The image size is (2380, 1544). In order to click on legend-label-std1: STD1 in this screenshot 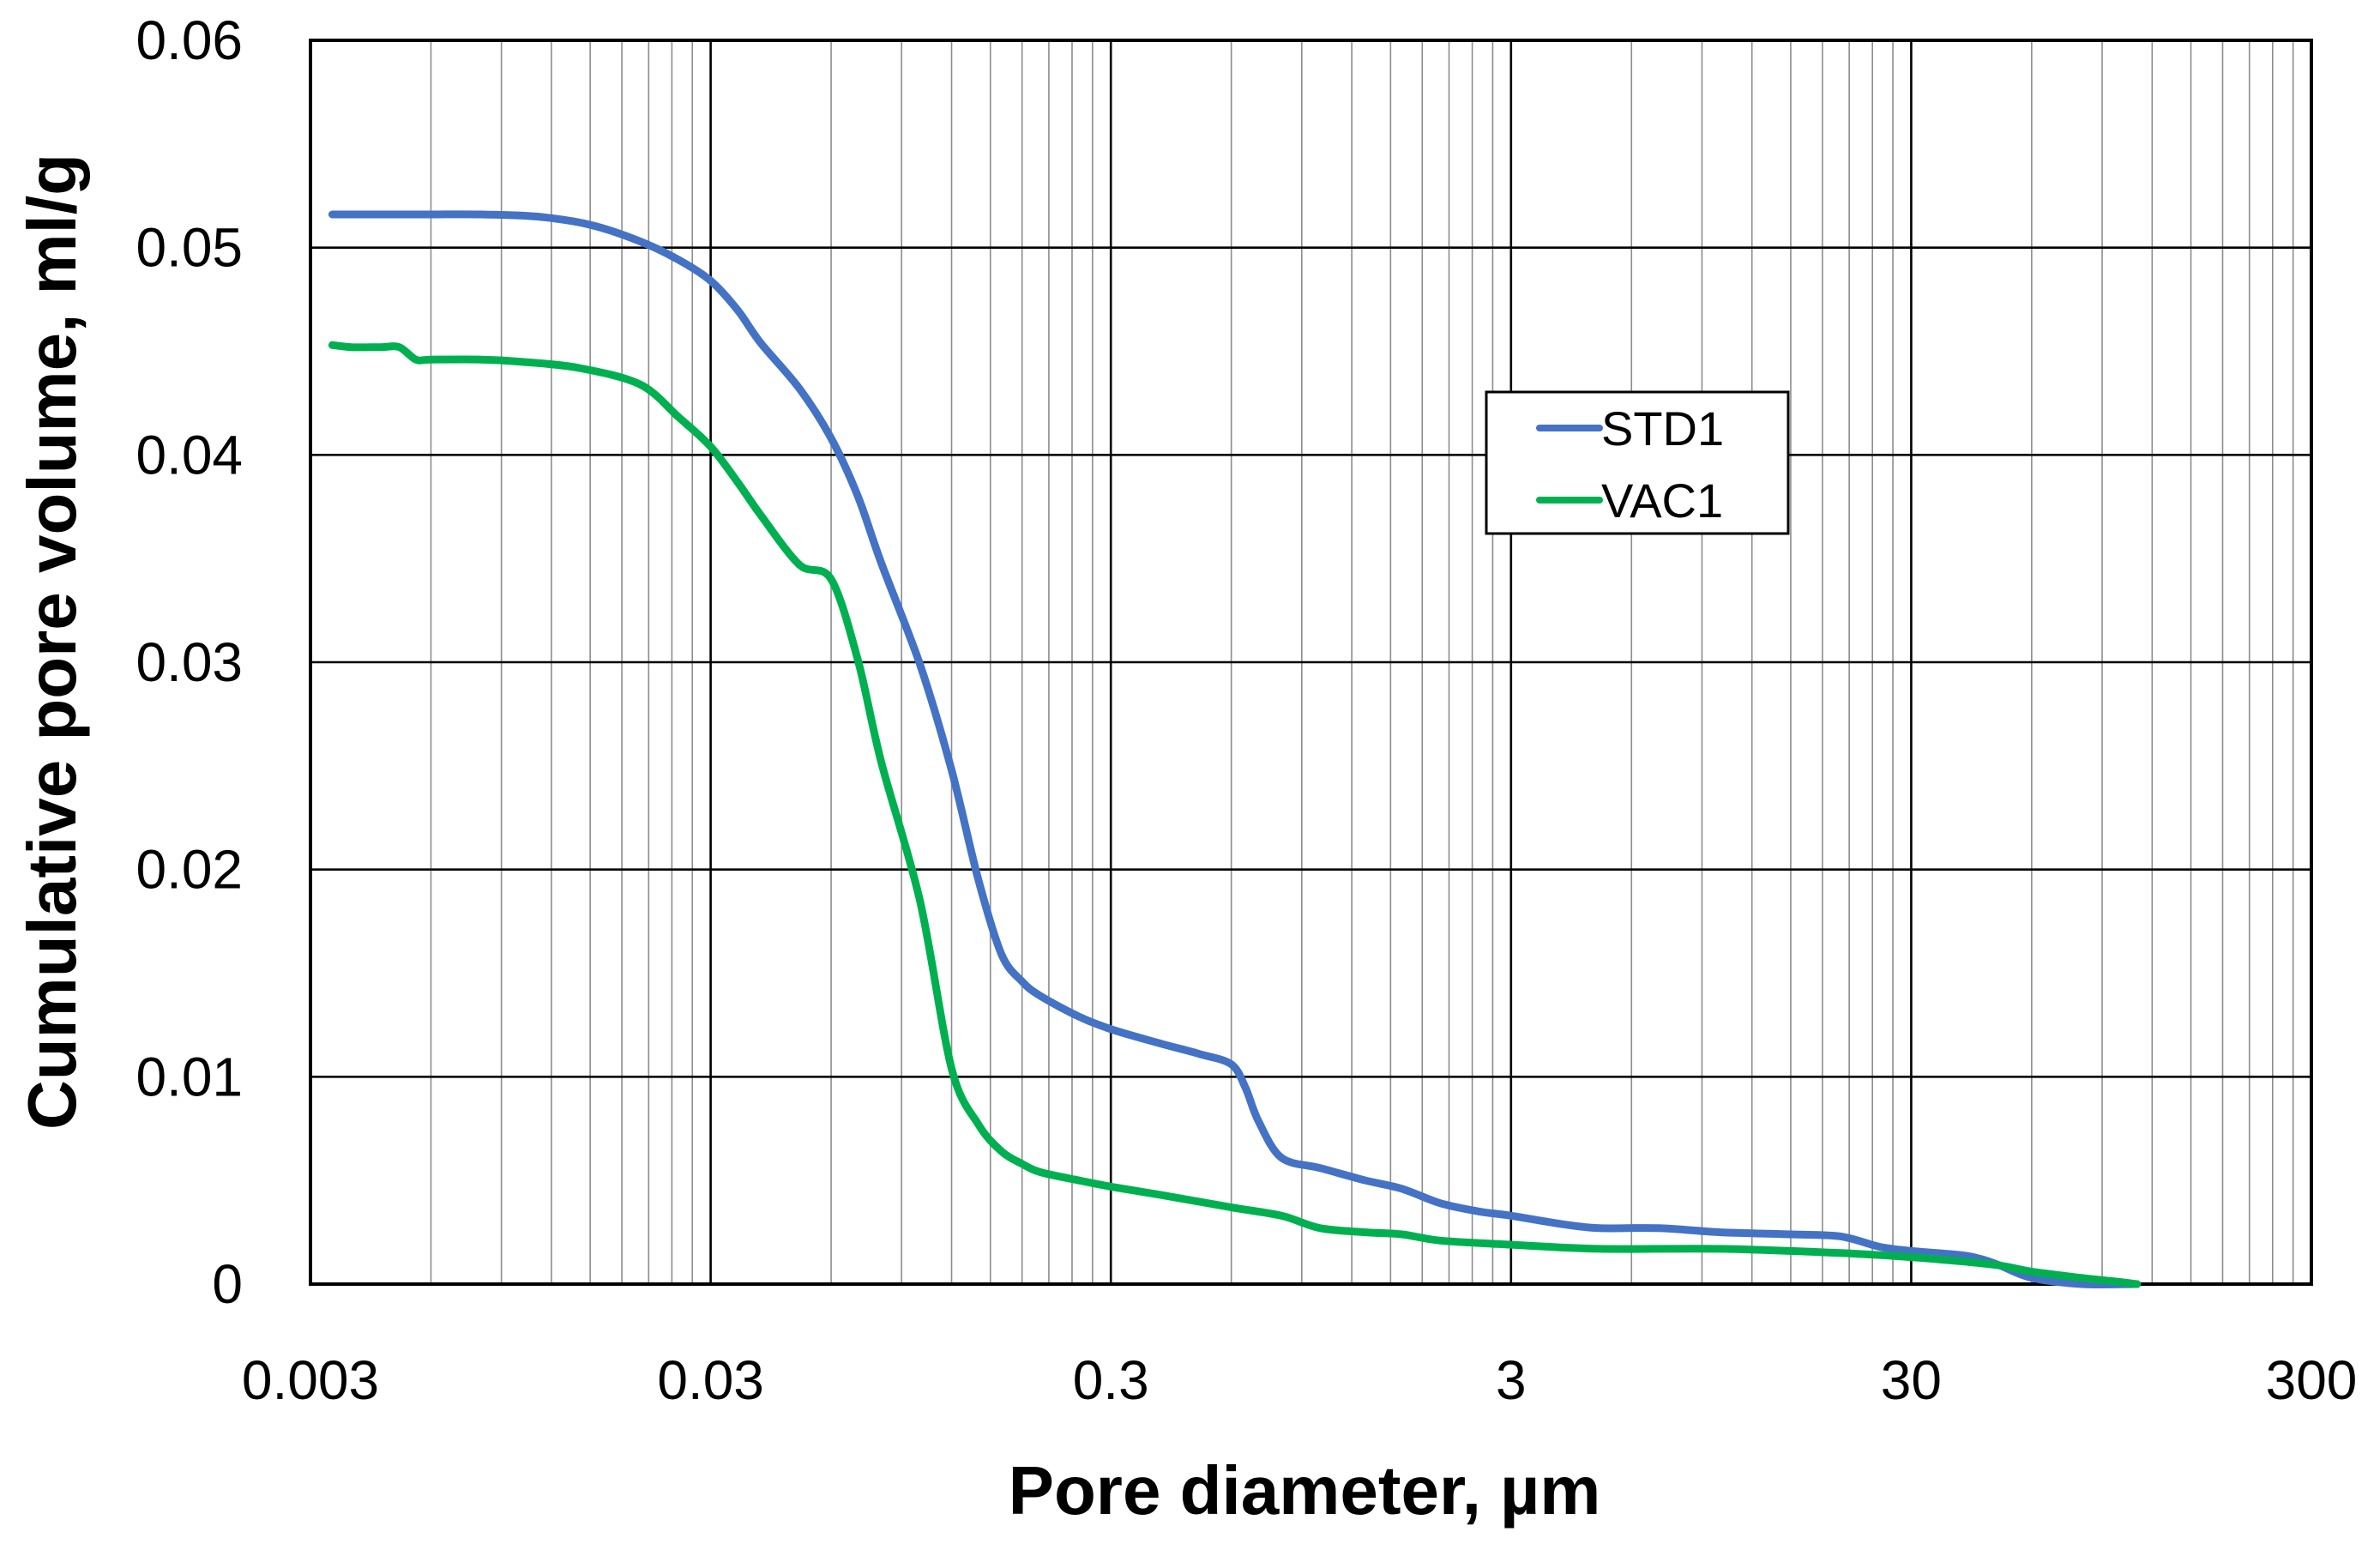, I will do `click(1663, 428)`.